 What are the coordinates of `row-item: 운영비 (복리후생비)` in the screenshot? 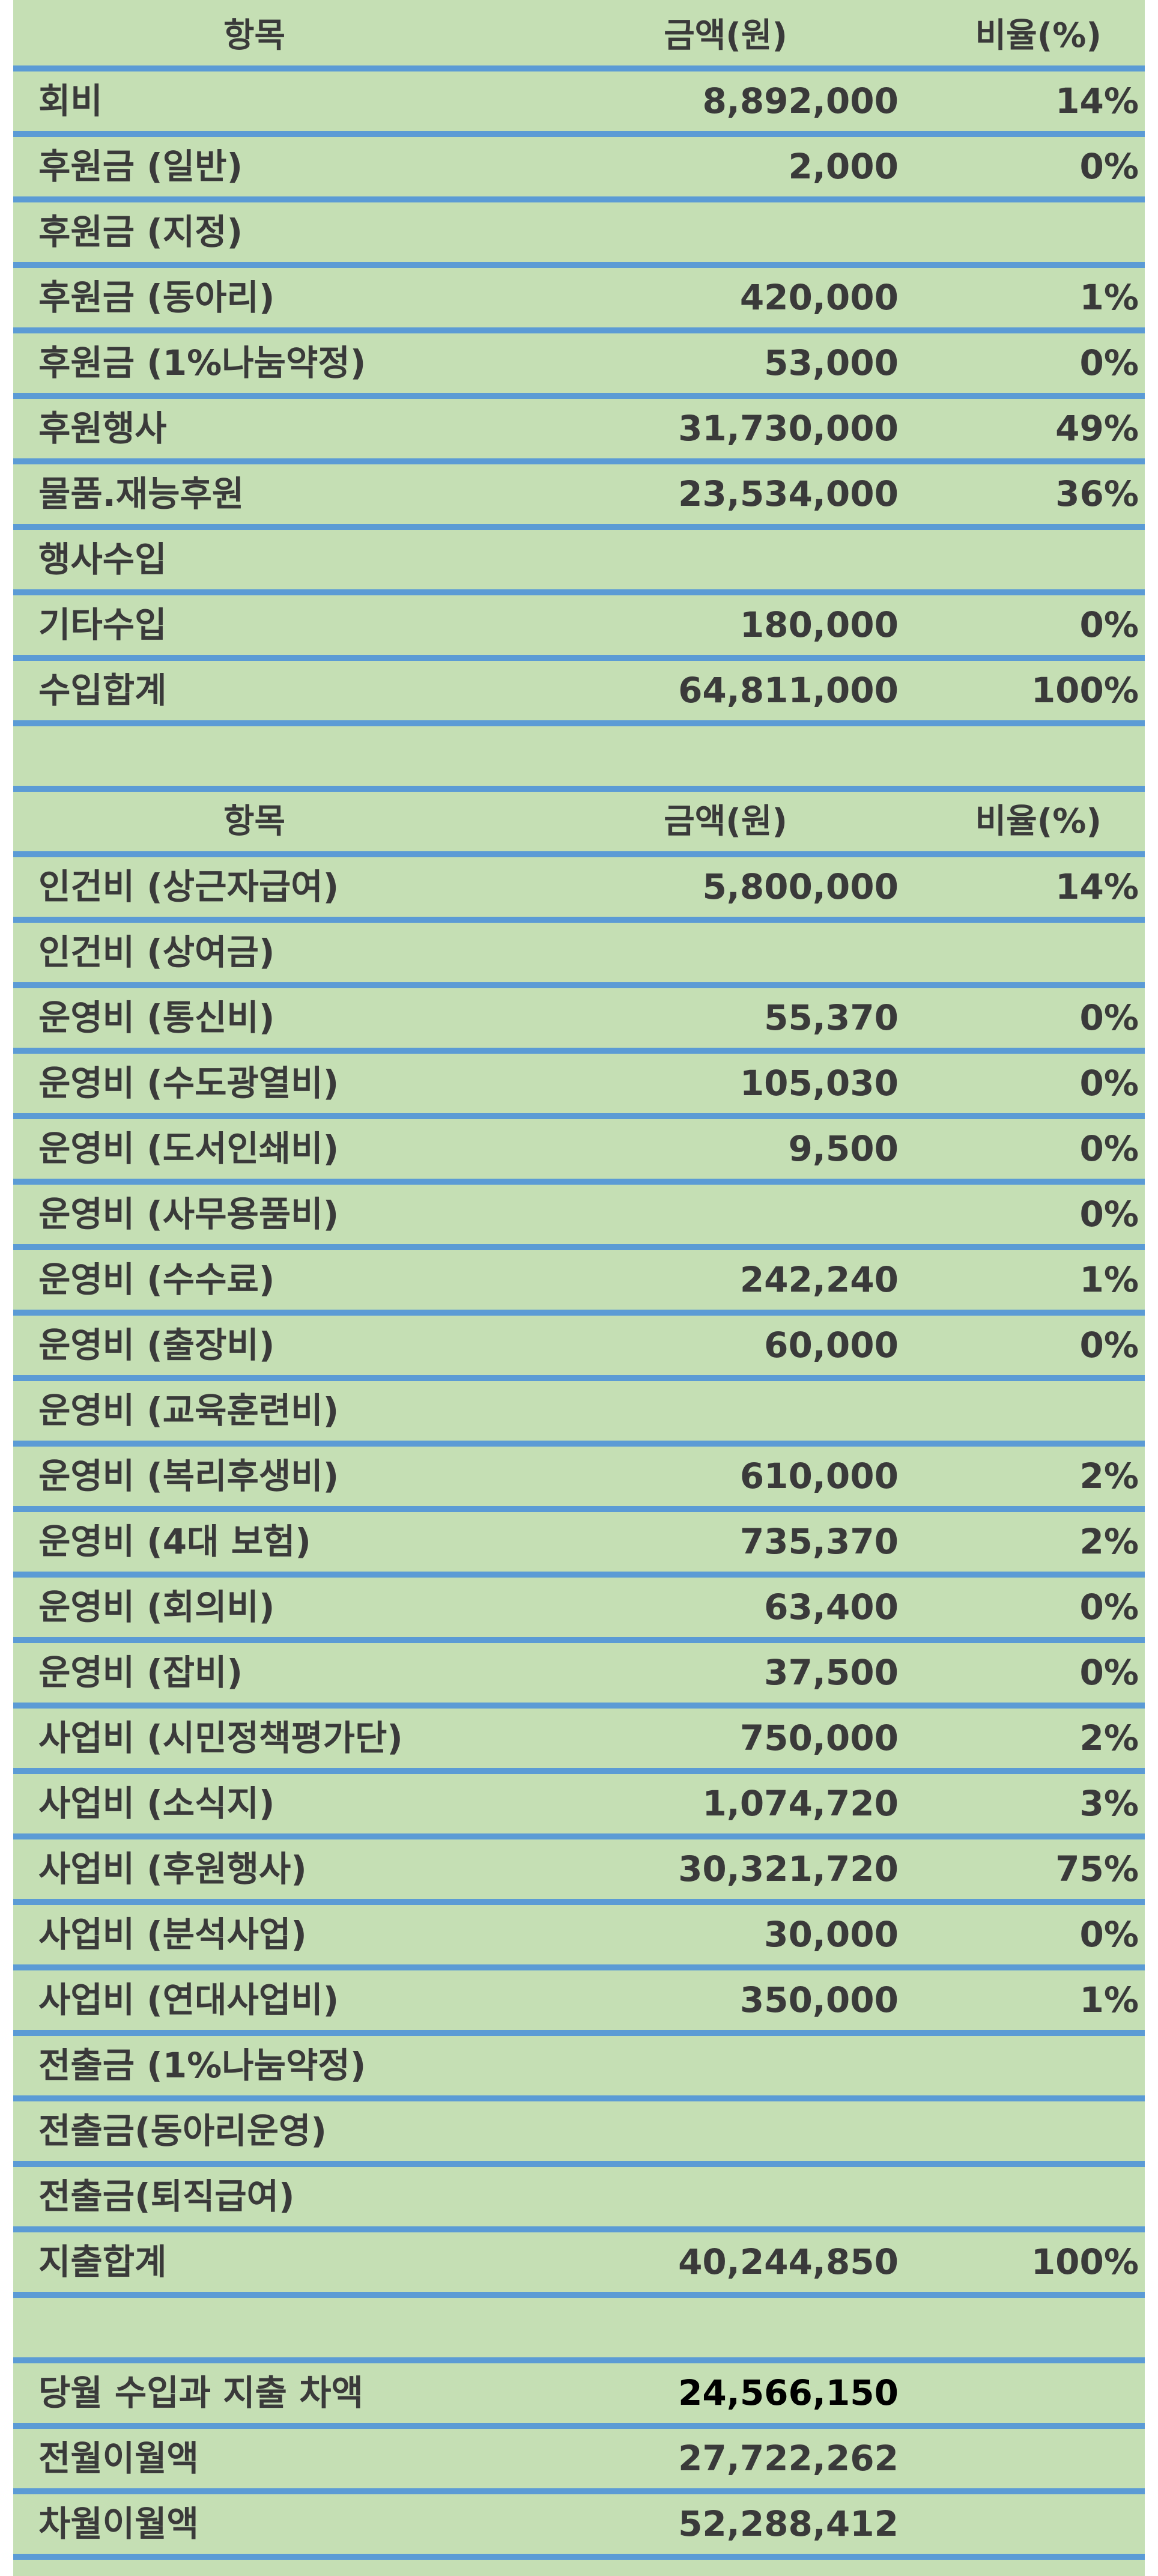 It's located at (188, 1476).